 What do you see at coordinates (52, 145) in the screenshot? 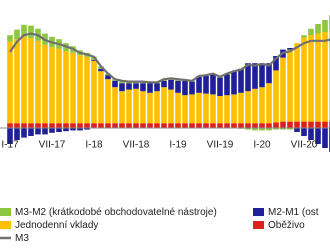
I see `x-tick-label: VII-17` at bounding box center [52, 145].